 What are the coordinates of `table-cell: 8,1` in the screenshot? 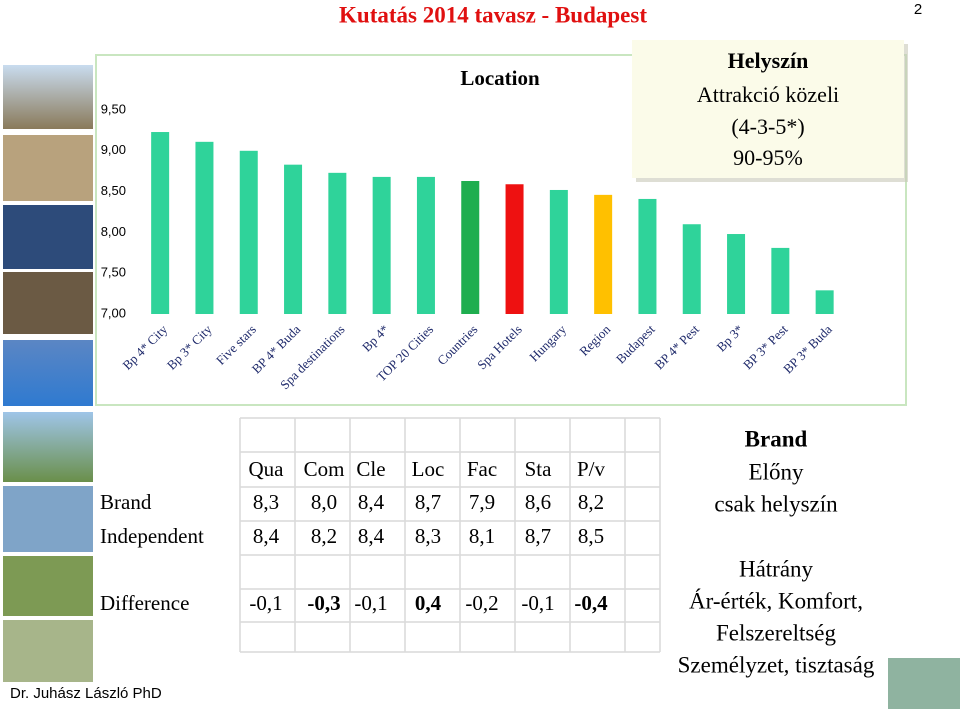 It's located at (482, 536).